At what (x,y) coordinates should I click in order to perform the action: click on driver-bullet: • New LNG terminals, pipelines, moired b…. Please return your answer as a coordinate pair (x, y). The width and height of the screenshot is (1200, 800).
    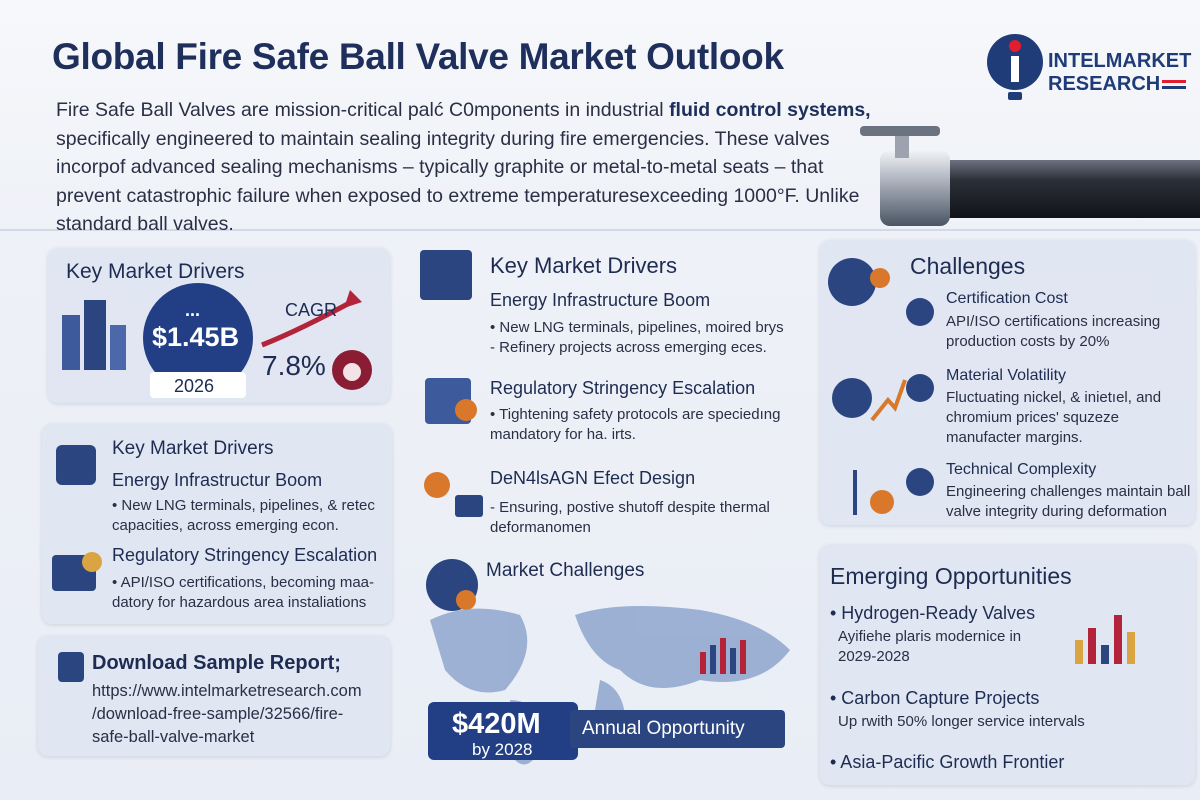
    Looking at the image, I should click on (637, 327).